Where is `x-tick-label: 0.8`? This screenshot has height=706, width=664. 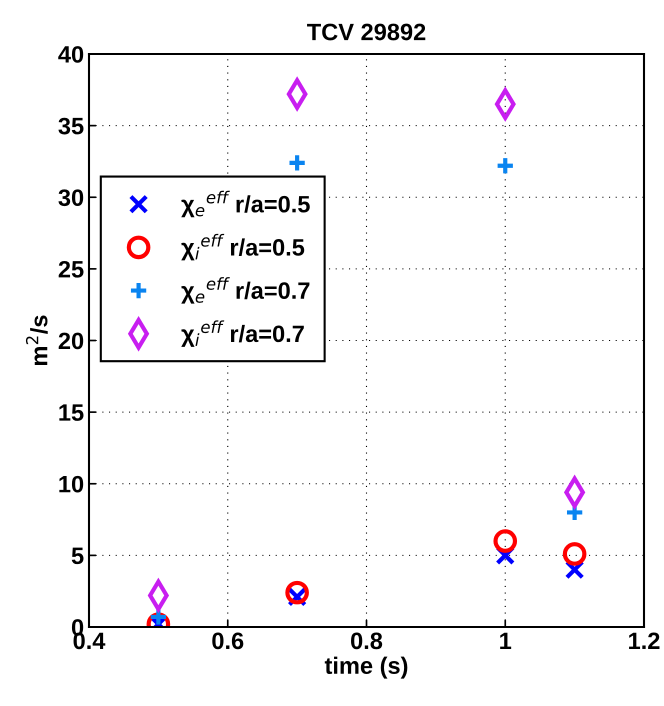 x-tick-label: 0.8 is located at coordinates (366, 641).